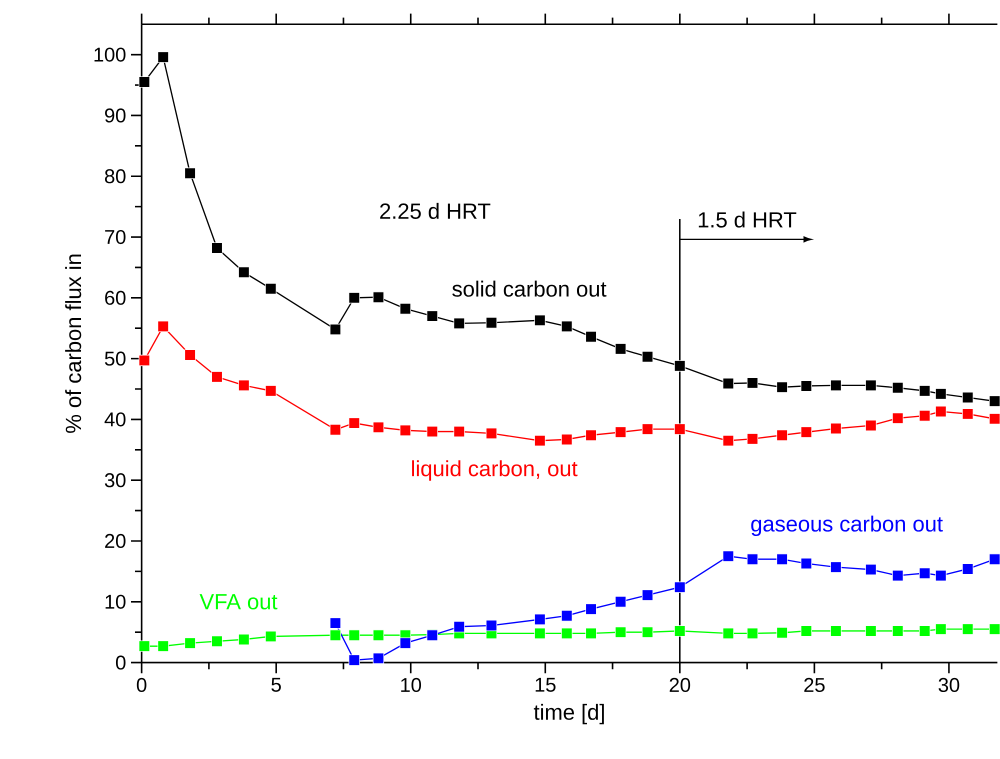  Describe the element at coordinates (121, 663) in the screenshot. I see `y-tick-label: 0` at that location.